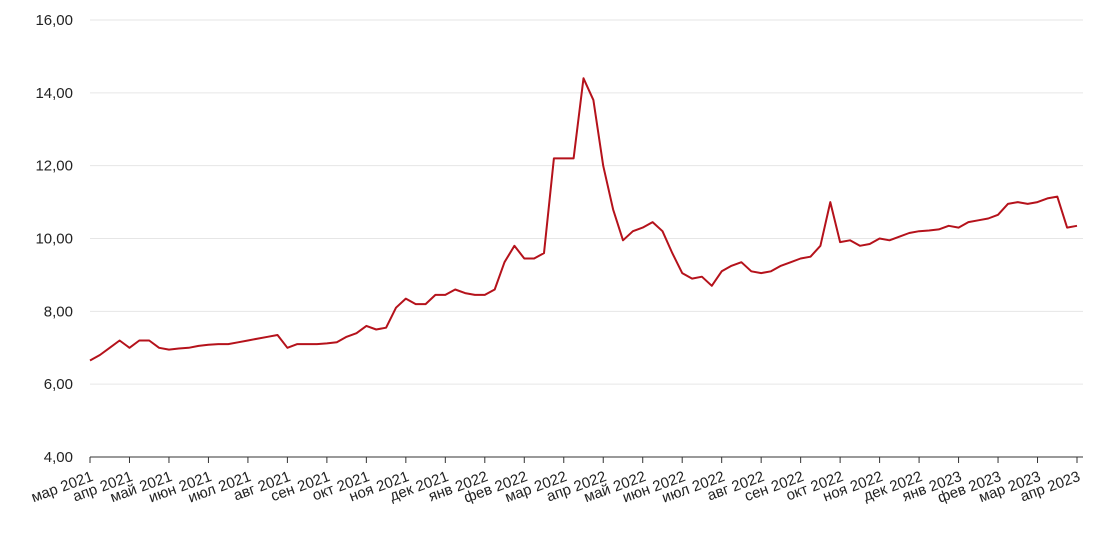  Describe the element at coordinates (58, 384) in the screenshot. I see `y-tick-label: 6,00` at that location.